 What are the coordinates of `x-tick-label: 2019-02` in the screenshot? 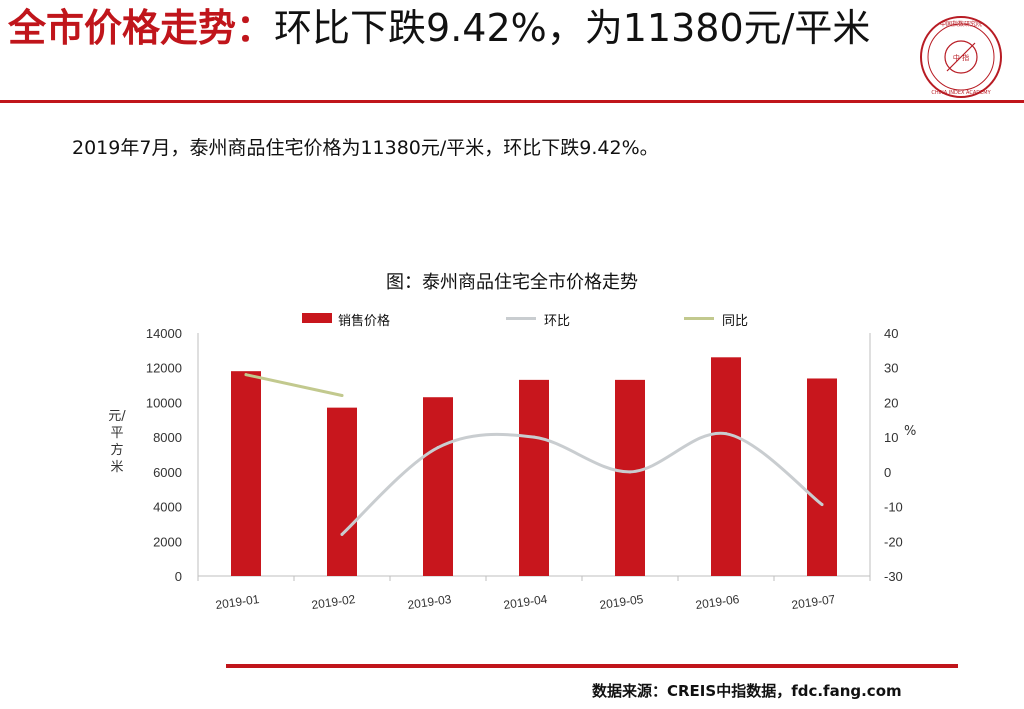 It's located at (334, 602).